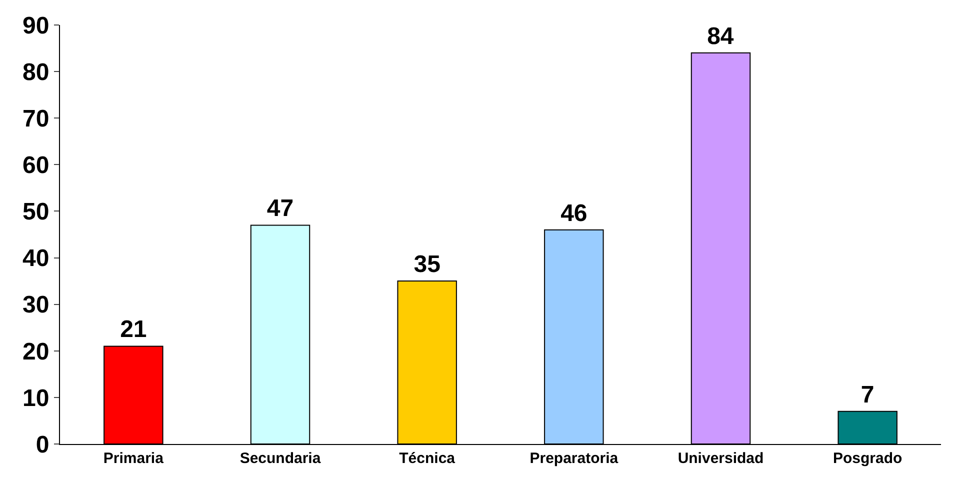 The height and width of the screenshot is (484, 961). I want to click on x-tick-label: Posgrado, so click(867, 458).